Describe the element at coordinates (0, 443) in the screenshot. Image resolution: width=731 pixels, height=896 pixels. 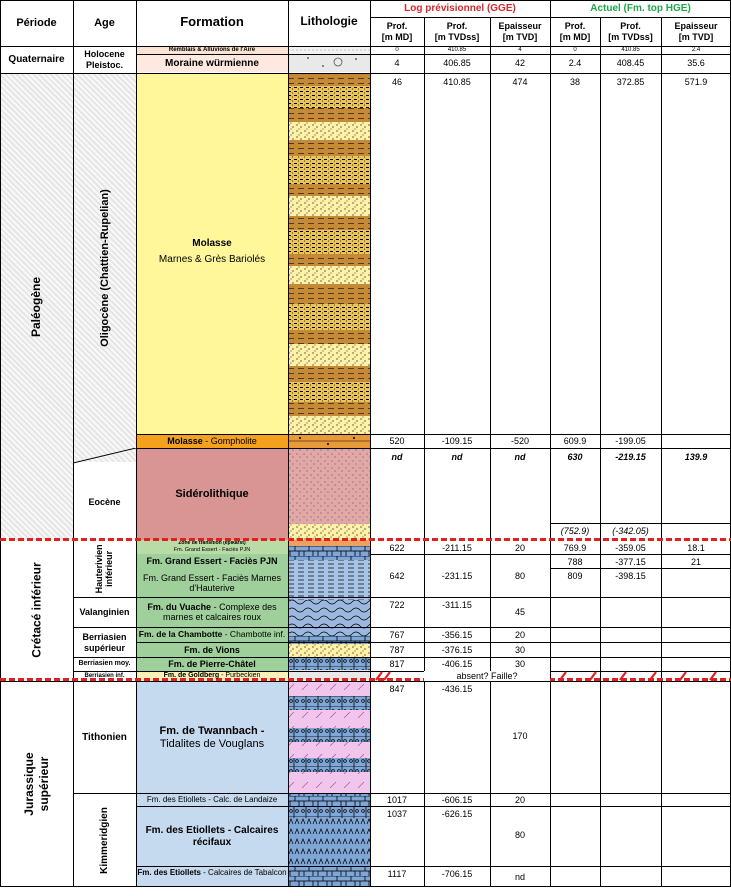
I see `grid-v0` at that location.